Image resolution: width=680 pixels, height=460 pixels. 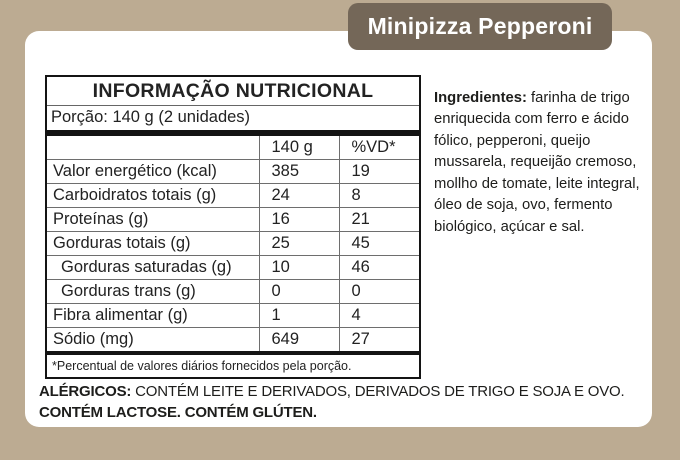 I want to click on nutrient-daily-value: 4, so click(x=378, y=315).